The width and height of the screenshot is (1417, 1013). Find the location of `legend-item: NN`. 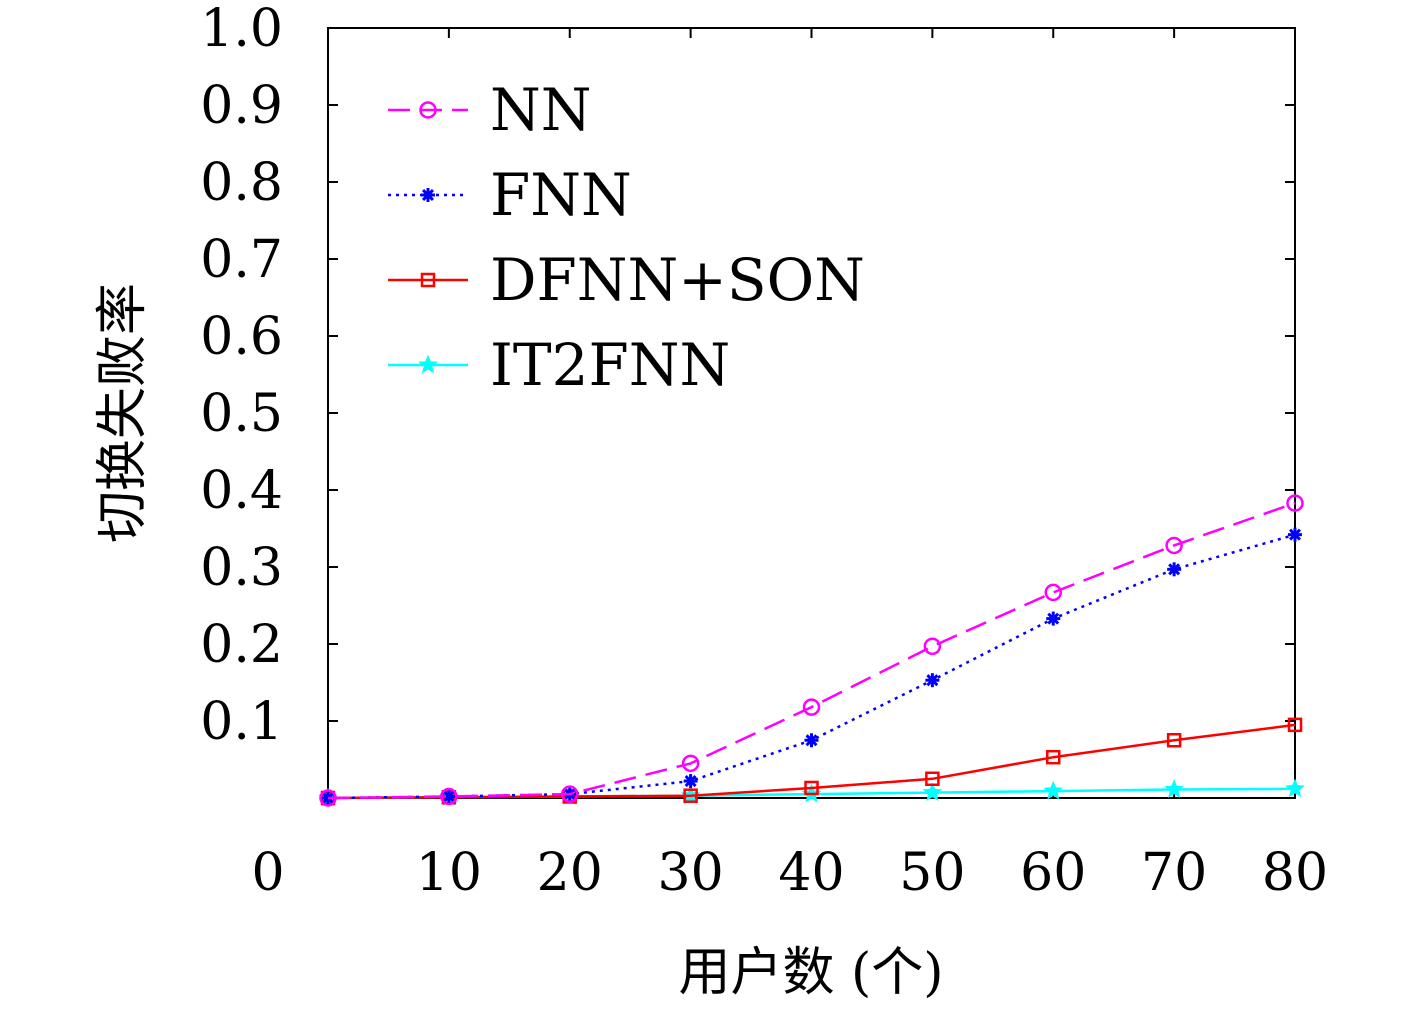

legend-item: NN is located at coordinates (490, 110).